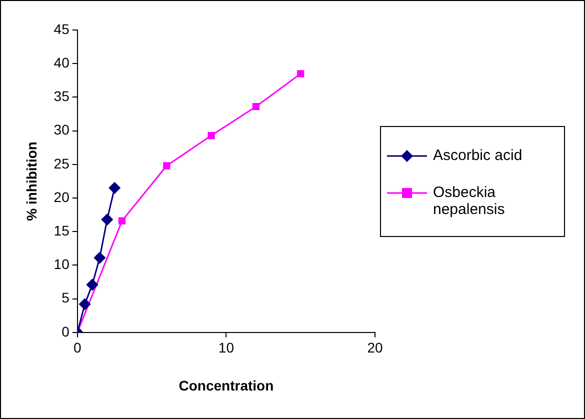 The height and width of the screenshot is (419, 585). I want to click on y-tick-label: 5, so click(66, 298).